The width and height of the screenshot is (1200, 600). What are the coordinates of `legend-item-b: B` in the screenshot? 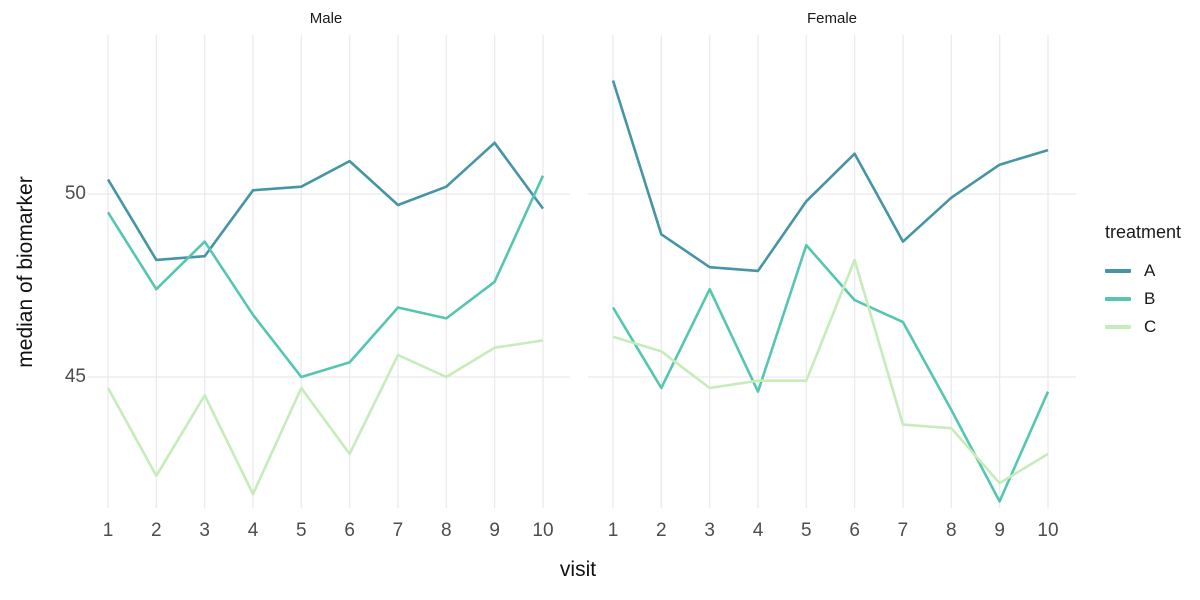 It's located at (1152, 299).